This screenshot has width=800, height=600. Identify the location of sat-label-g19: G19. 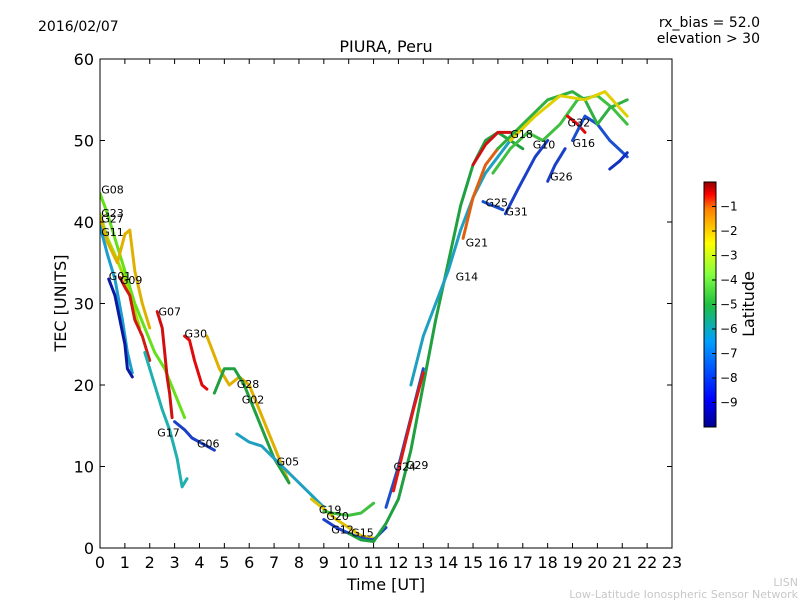
(330, 510).